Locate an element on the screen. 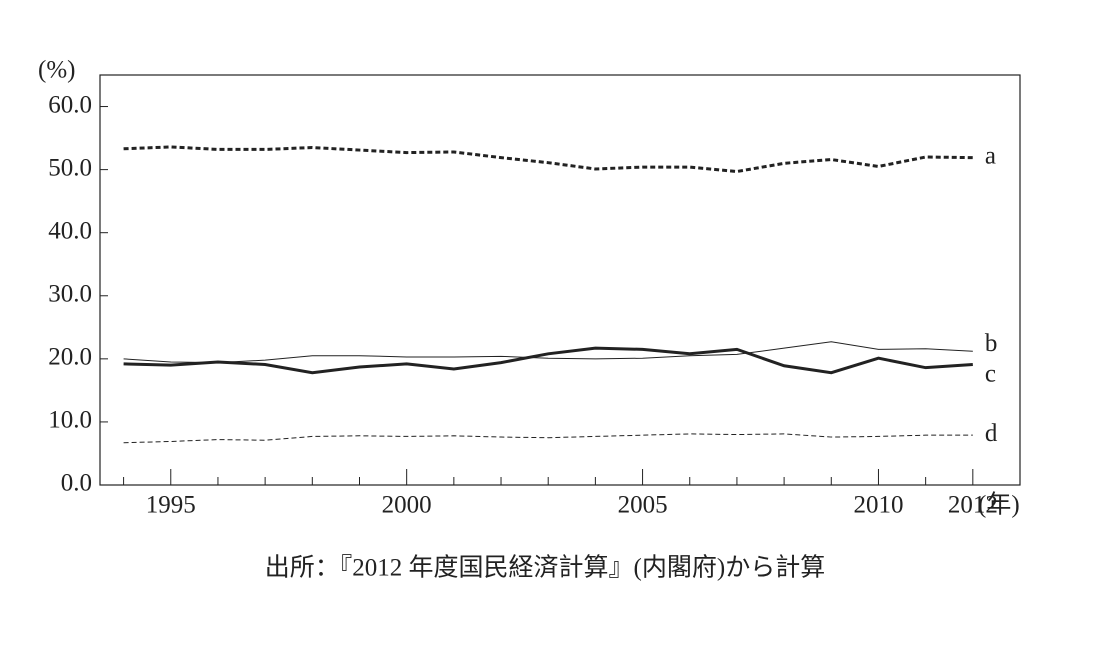 The width and height of the screenshot is (1100, 660). y-tick-label: 30.0 is located at coordinates (70, 294).